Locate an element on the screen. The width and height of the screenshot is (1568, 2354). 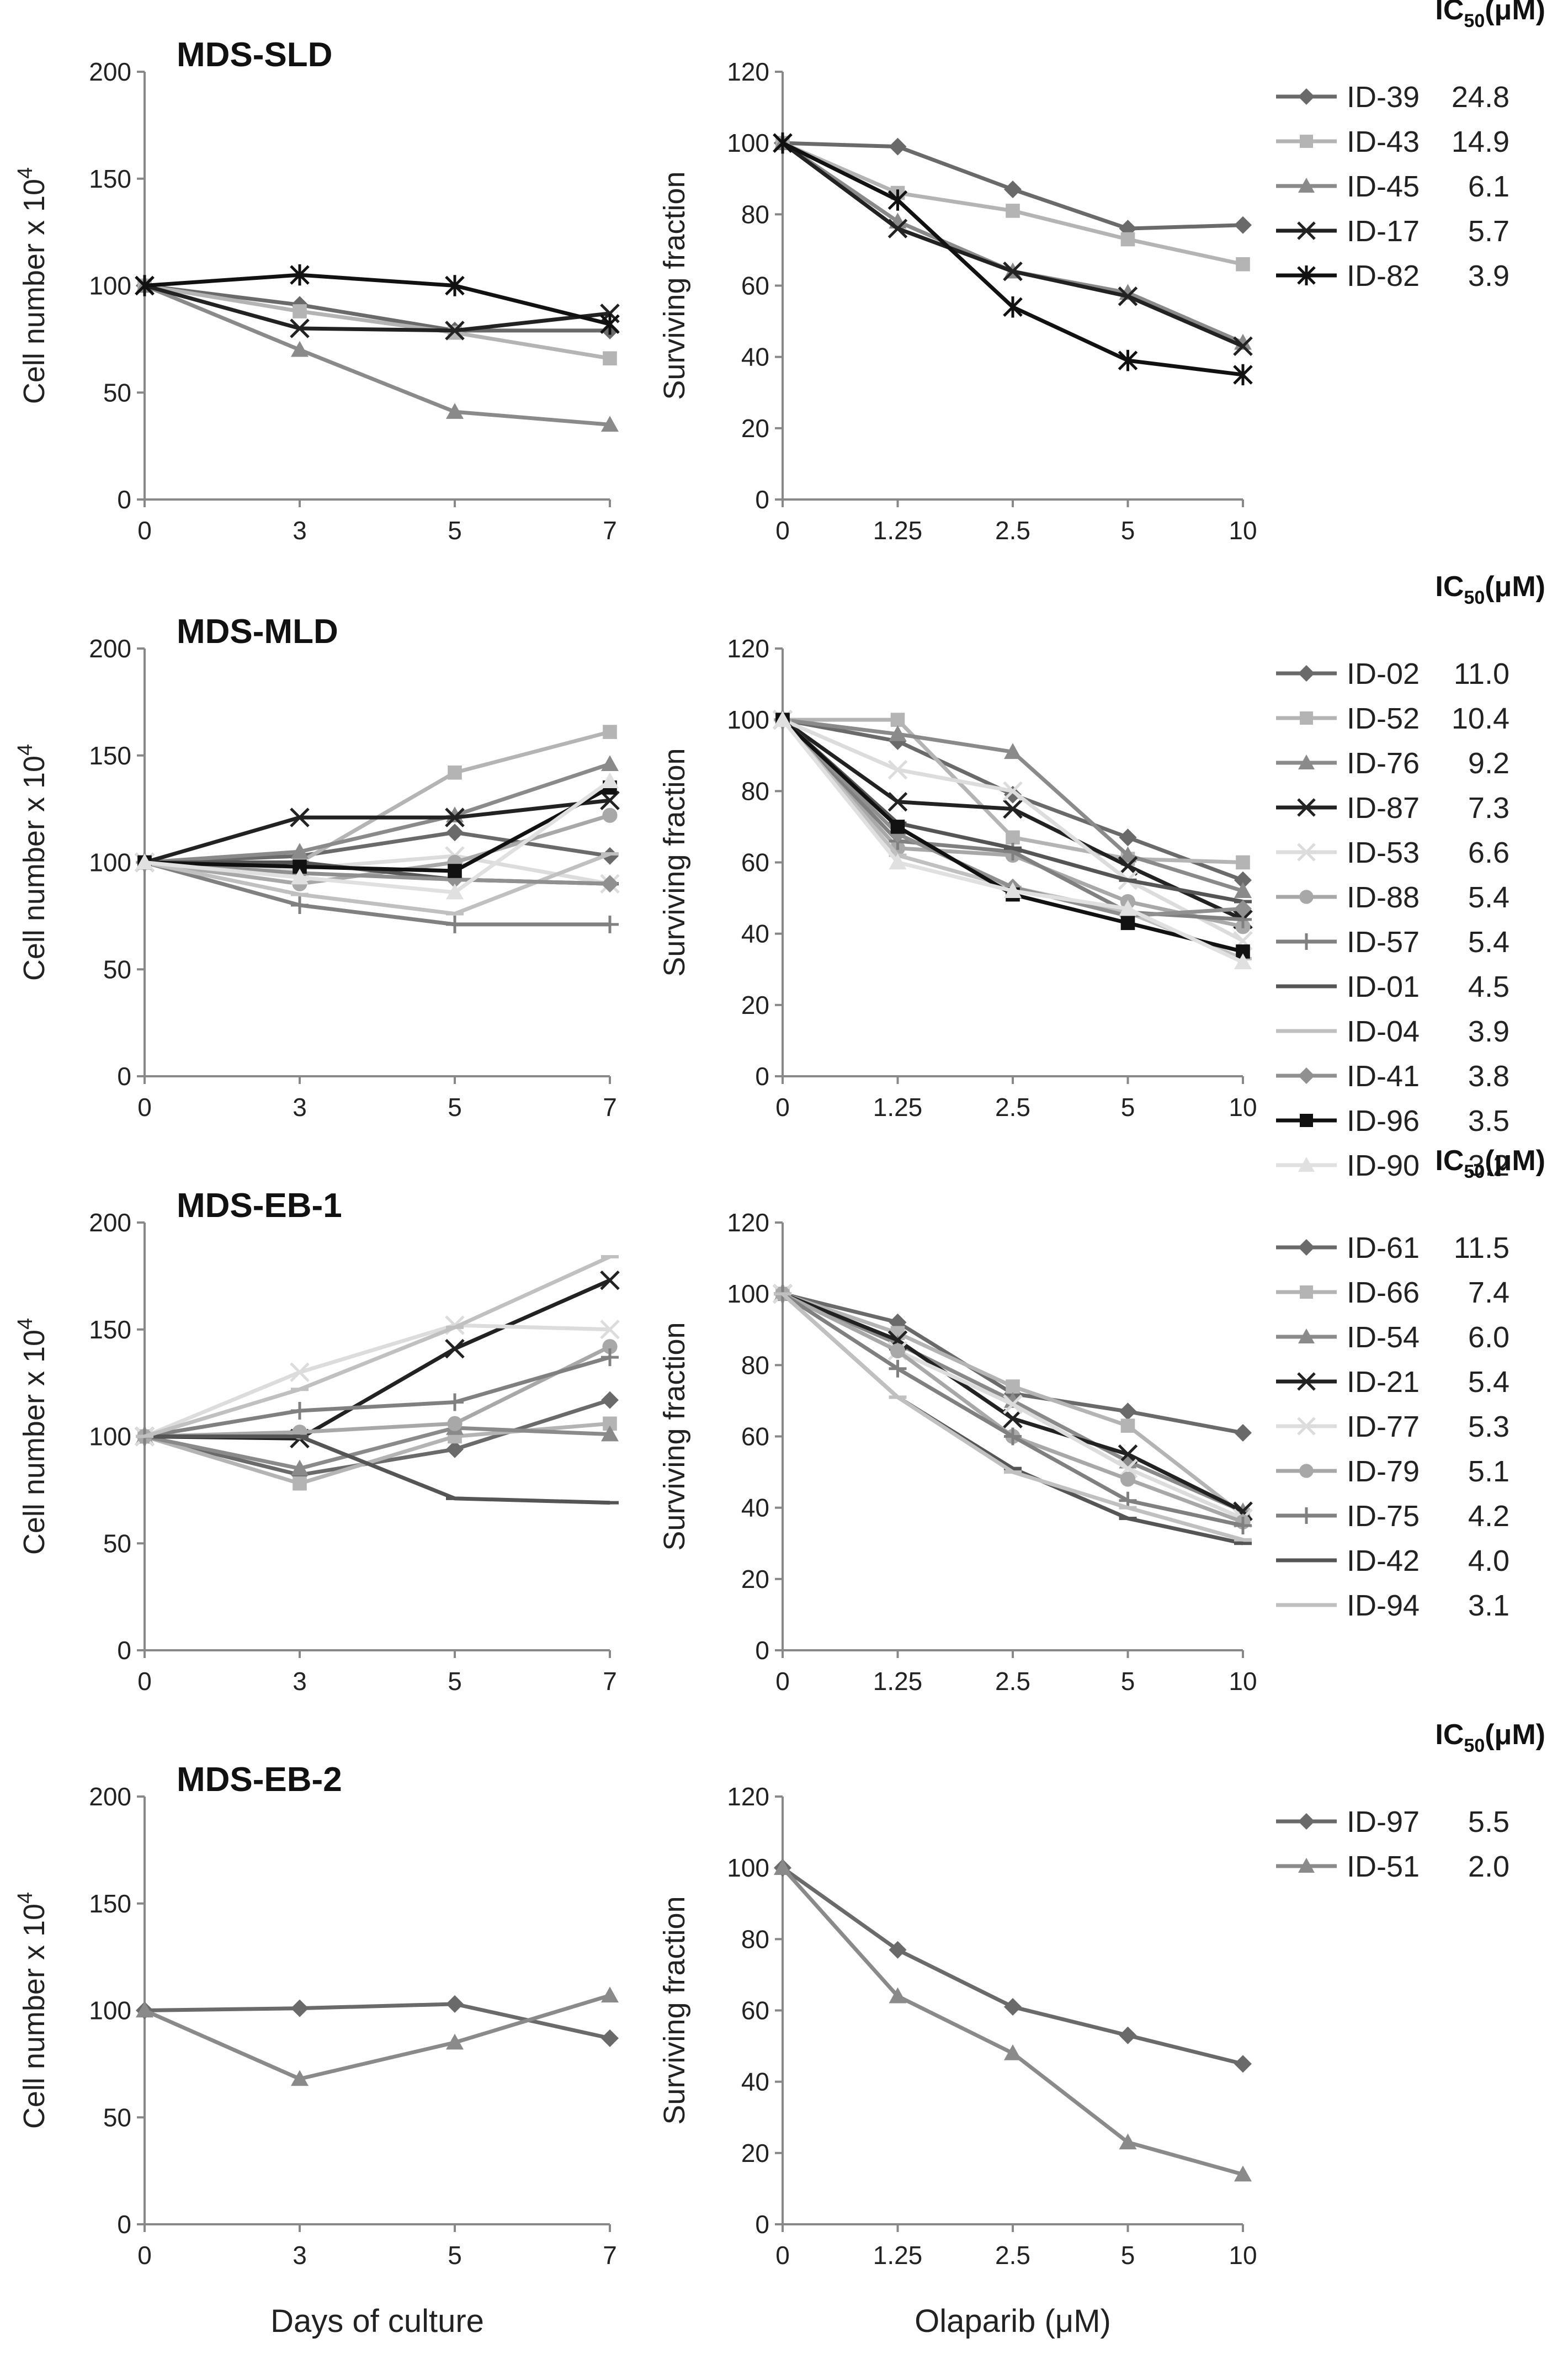
legend-label: ID-17 is located at coordinates (1383, 231).